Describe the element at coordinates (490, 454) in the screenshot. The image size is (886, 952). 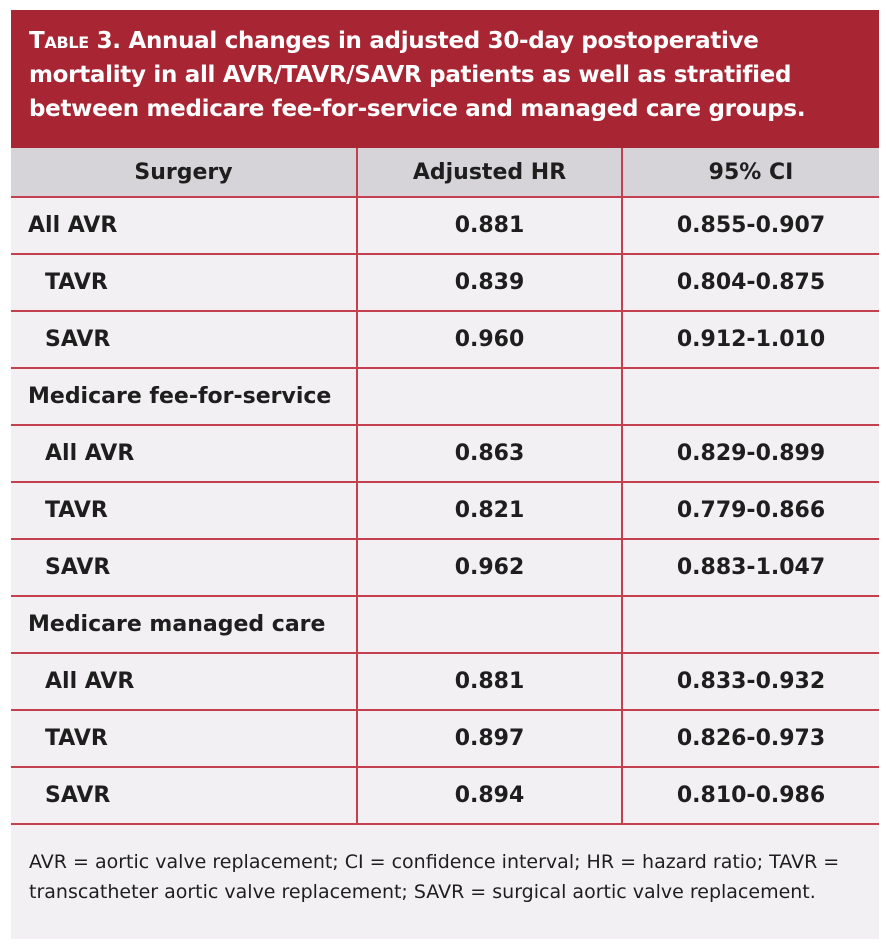
I see `hr-cell: 0.863` at that location.